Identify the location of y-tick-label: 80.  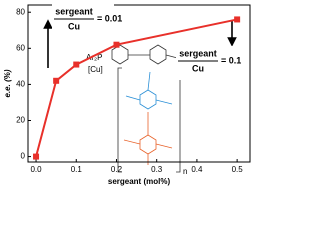
(20, 11).